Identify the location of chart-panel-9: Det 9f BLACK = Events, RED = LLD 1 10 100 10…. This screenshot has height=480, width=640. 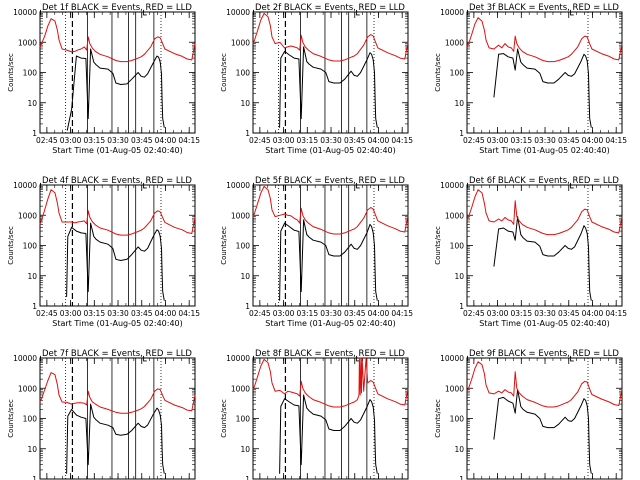
(528, 414).